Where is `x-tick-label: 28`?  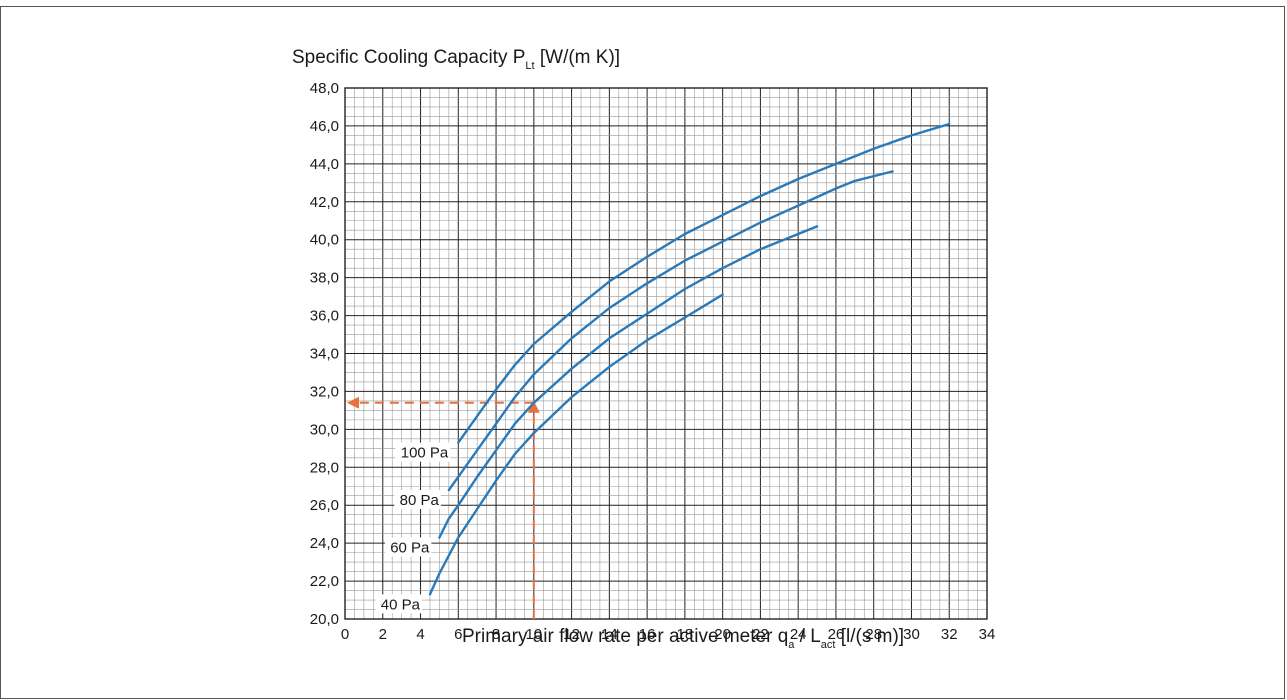 x-tick-label: 28 is located at coordinates (873, 634).